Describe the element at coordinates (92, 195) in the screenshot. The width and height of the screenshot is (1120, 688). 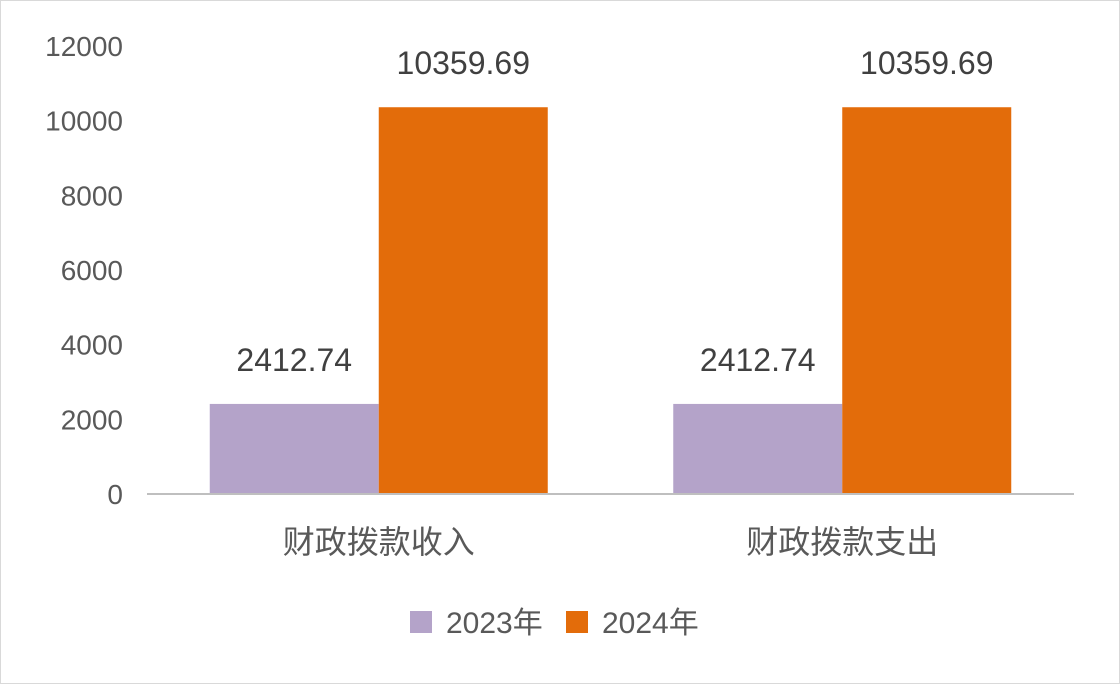
I see `y-tick-label: 8000` at that location.